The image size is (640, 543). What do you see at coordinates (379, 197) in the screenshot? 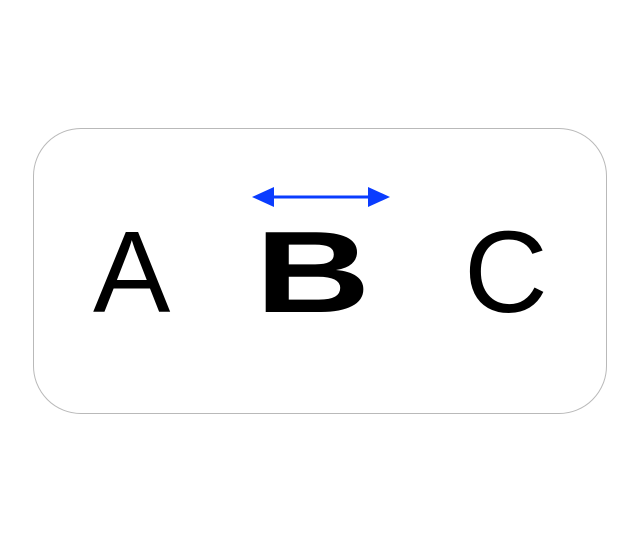
I see `arrow-head-right` at bounding box center [379, 197].